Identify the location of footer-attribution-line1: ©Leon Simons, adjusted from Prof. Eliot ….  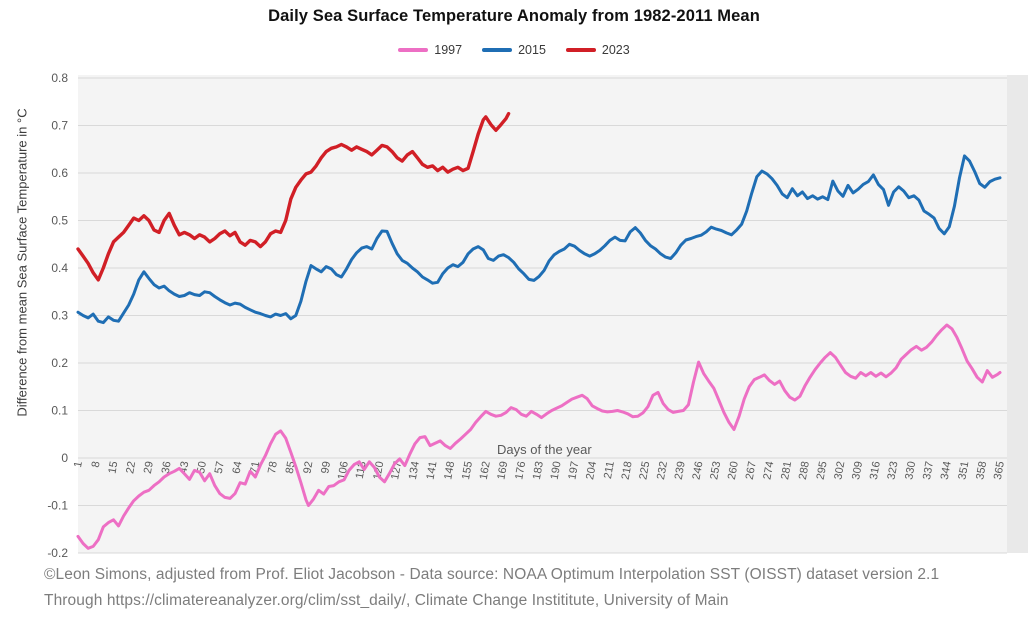
(492, 574).